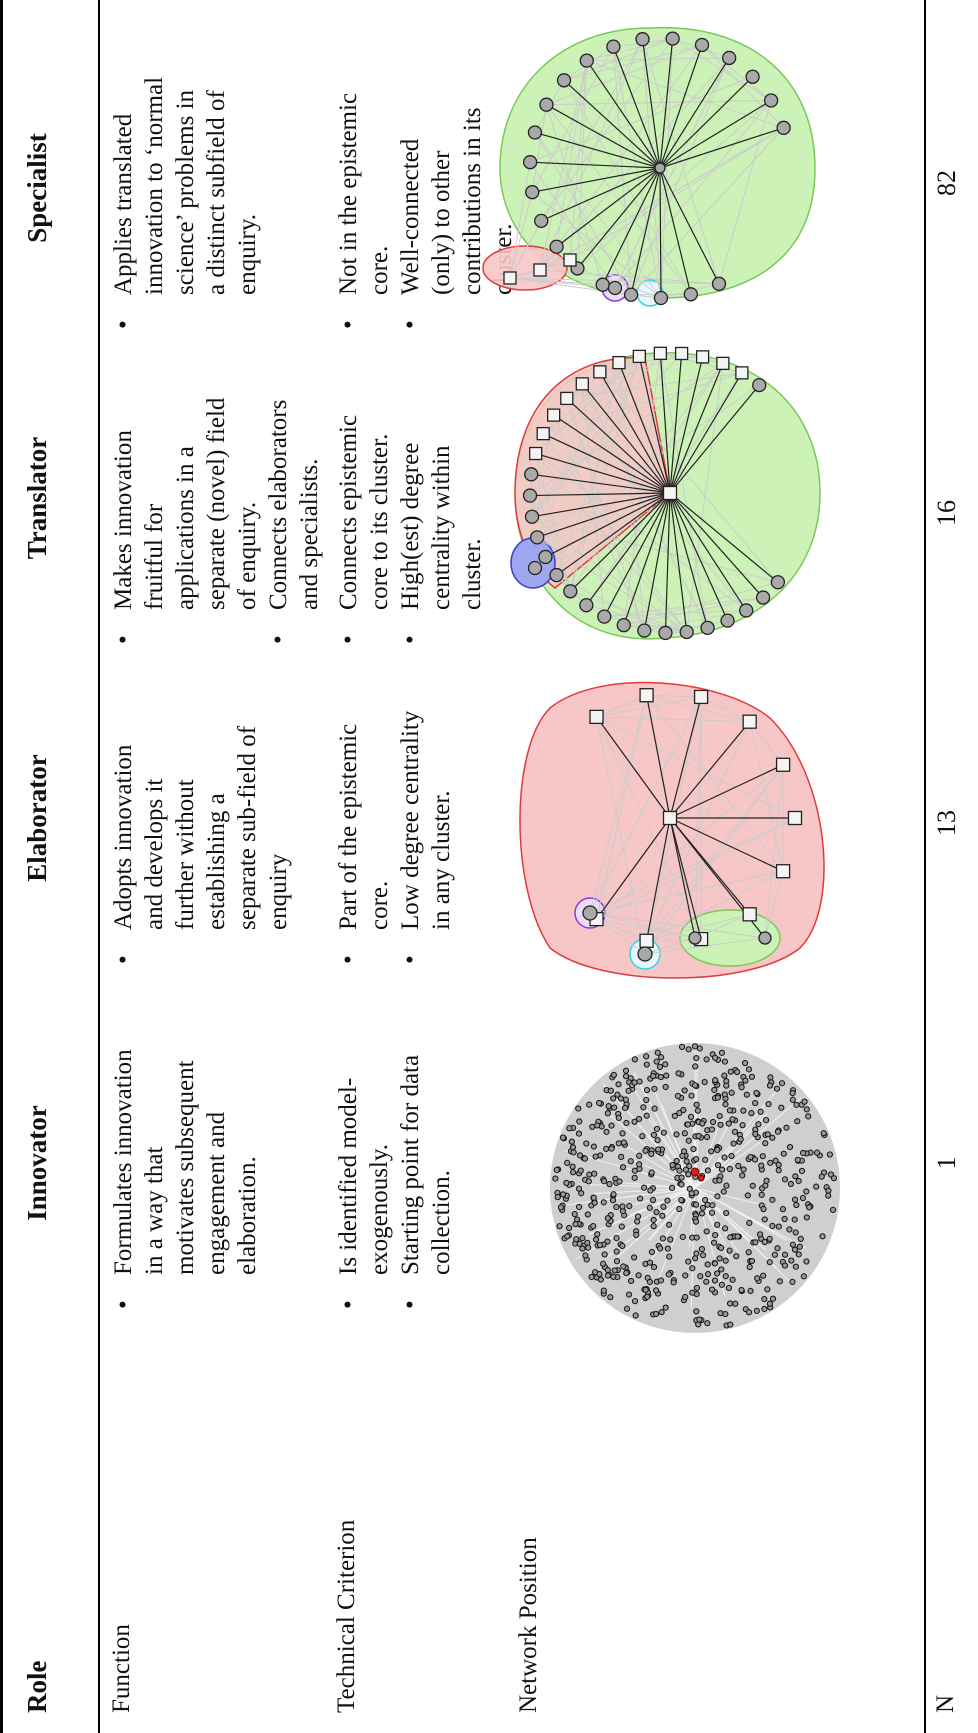 The height and width of the screenshot is (1733, 978). I want to click on square-node, so click(681, 353).